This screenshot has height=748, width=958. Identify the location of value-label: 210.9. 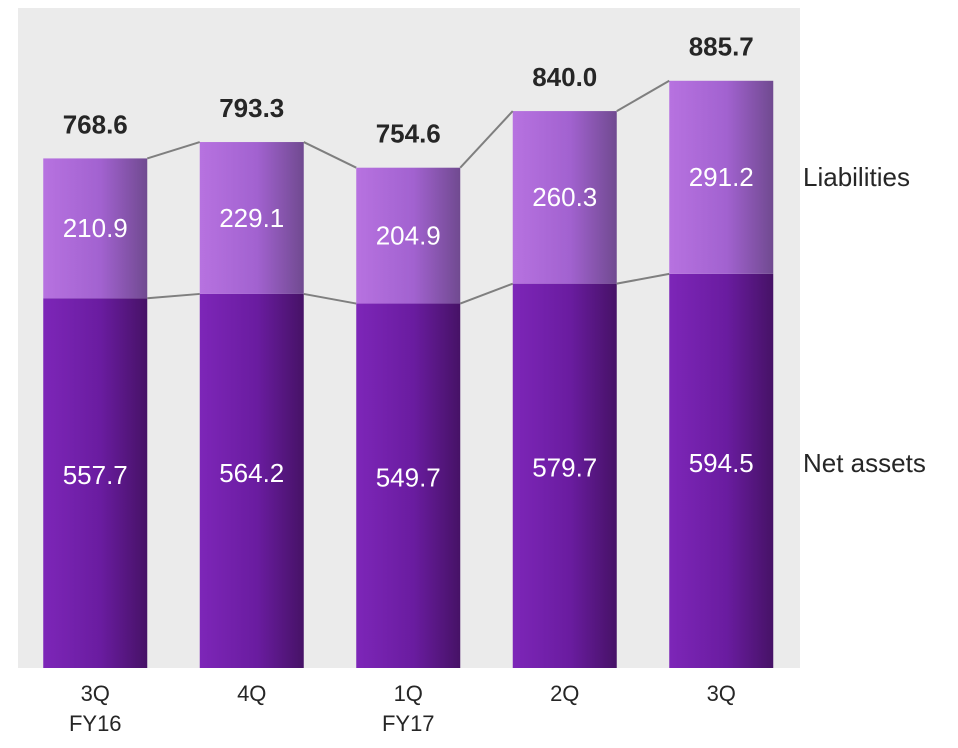
(95, 228).